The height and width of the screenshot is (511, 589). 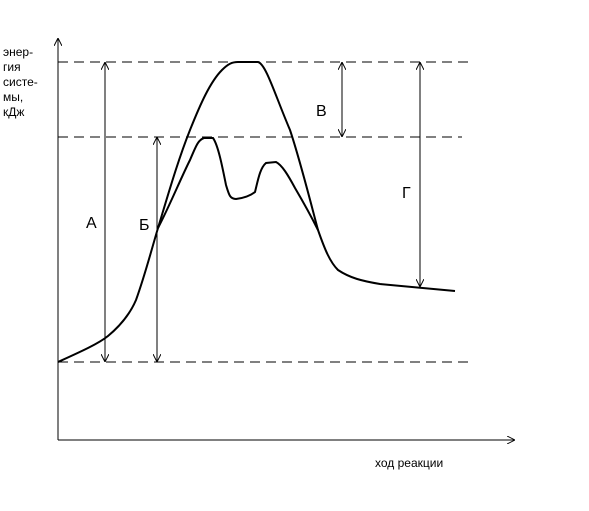 I want to click on y-axis-label: энер-, so click(x=18, y=52).